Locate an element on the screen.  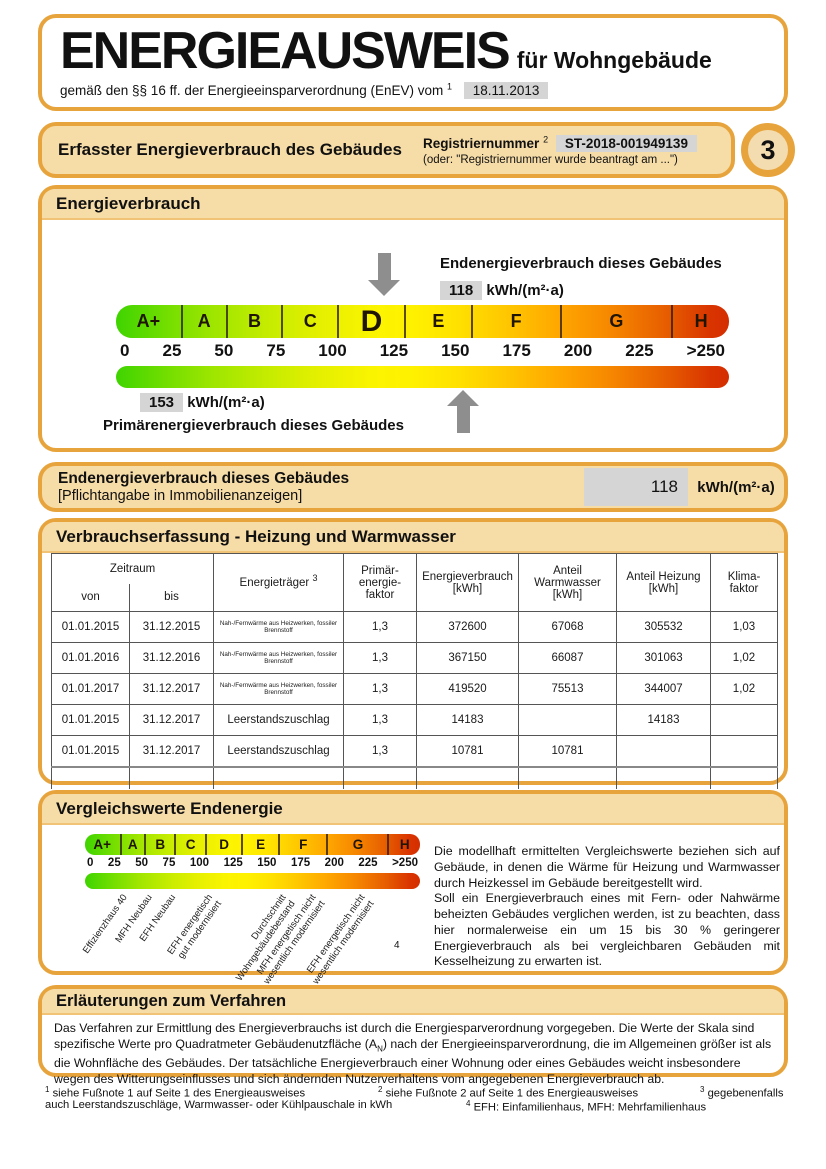
explanation-subscript: N is located at coordinates (380, 1049).